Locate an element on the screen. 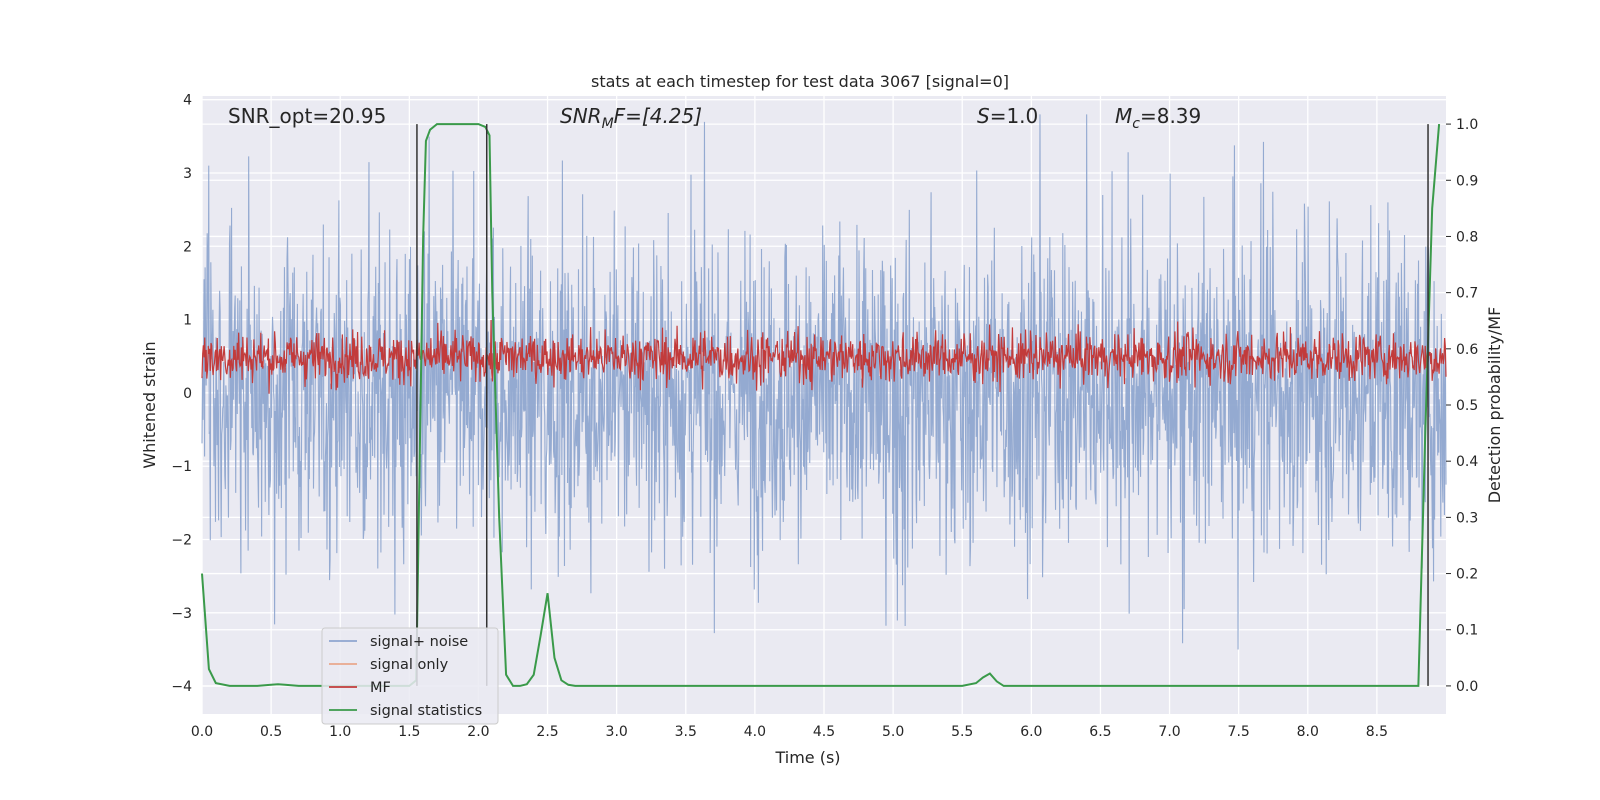 The height and width of the screenshot is (800, 1600). y-right-tick-label: 0.4 is located at coordinates (1467, 462).